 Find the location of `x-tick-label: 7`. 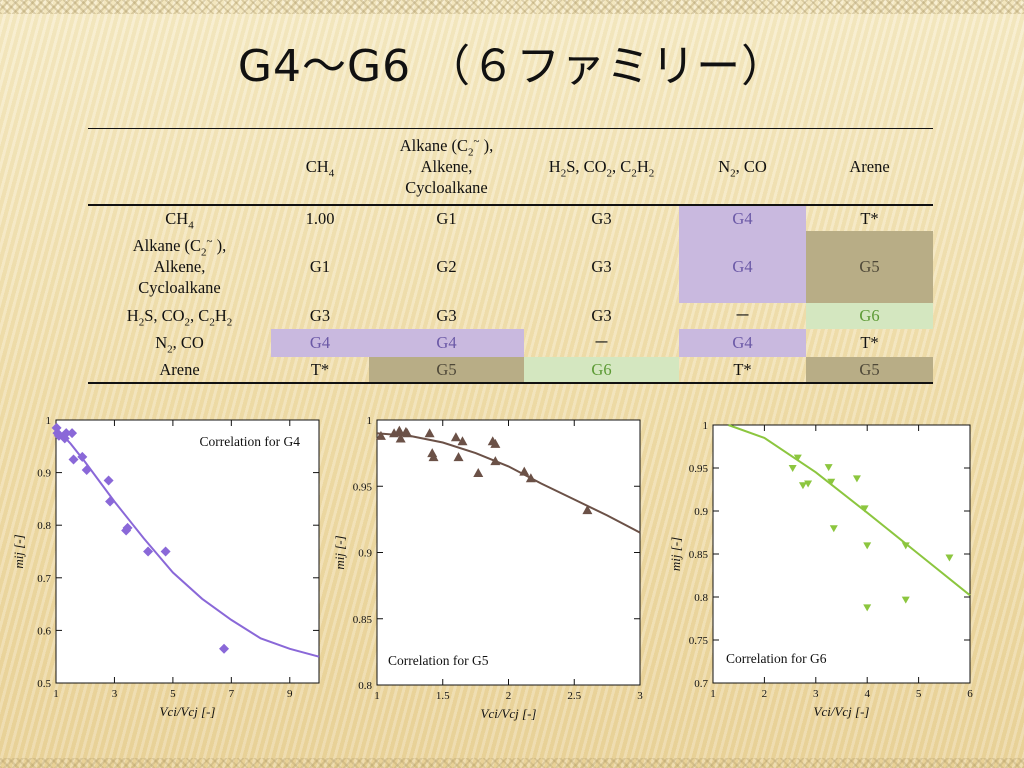

x-tick-label: 7 is located at coordinates (232, 694).